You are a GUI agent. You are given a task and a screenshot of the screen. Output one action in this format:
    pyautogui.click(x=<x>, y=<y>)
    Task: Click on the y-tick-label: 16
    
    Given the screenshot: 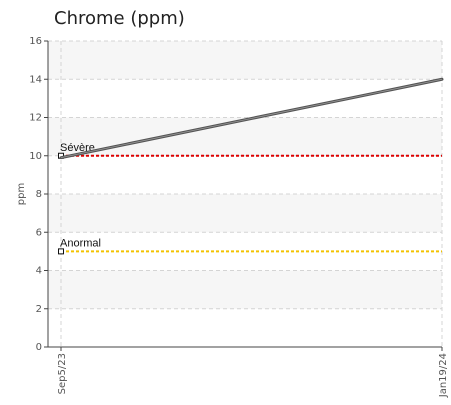 What is the action you would take?
    pyautogui.click(x=35, y=41)
    